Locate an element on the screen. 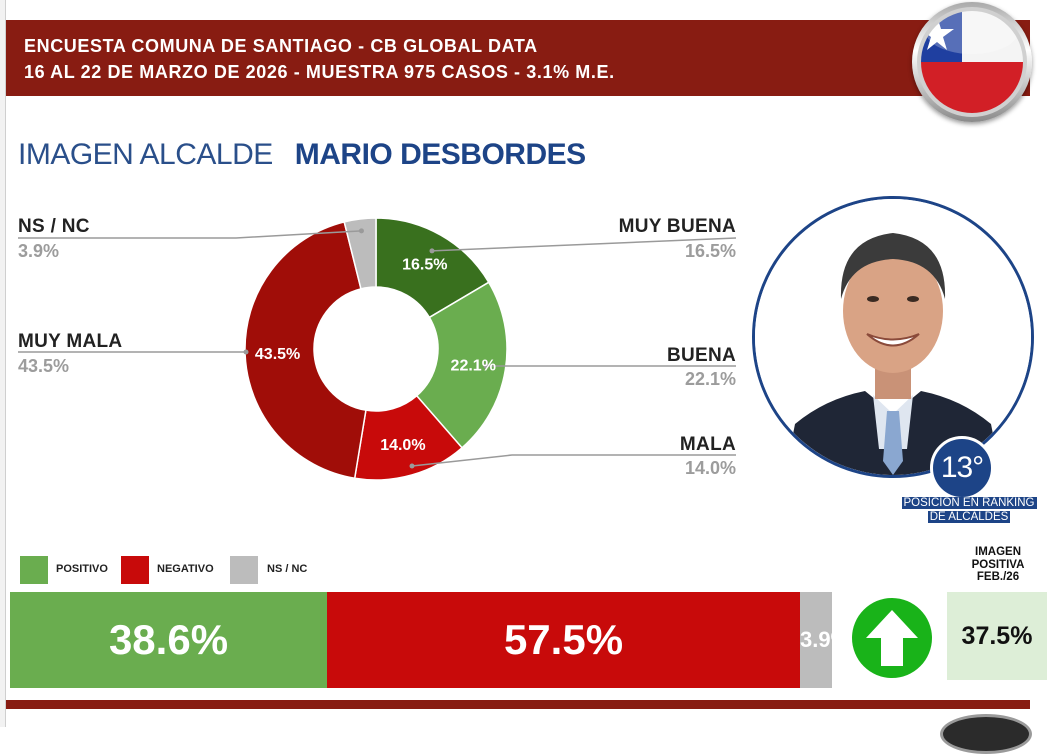  slice-muy-buena-label: 16.5% is located at coordinates (424, 264).